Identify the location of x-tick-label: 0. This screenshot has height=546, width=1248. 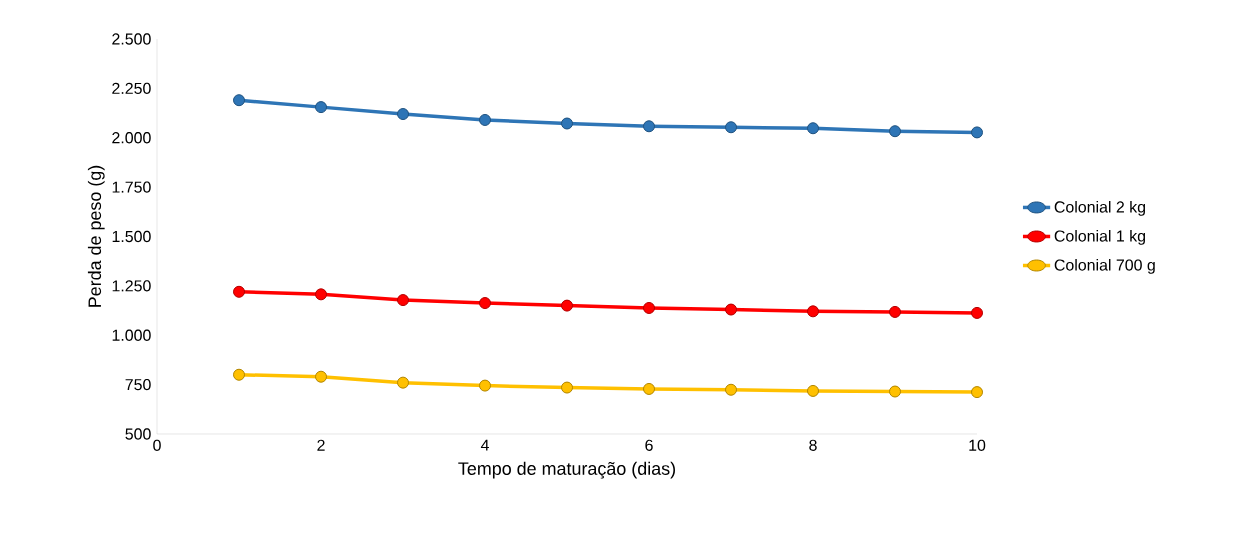
(157, 445).